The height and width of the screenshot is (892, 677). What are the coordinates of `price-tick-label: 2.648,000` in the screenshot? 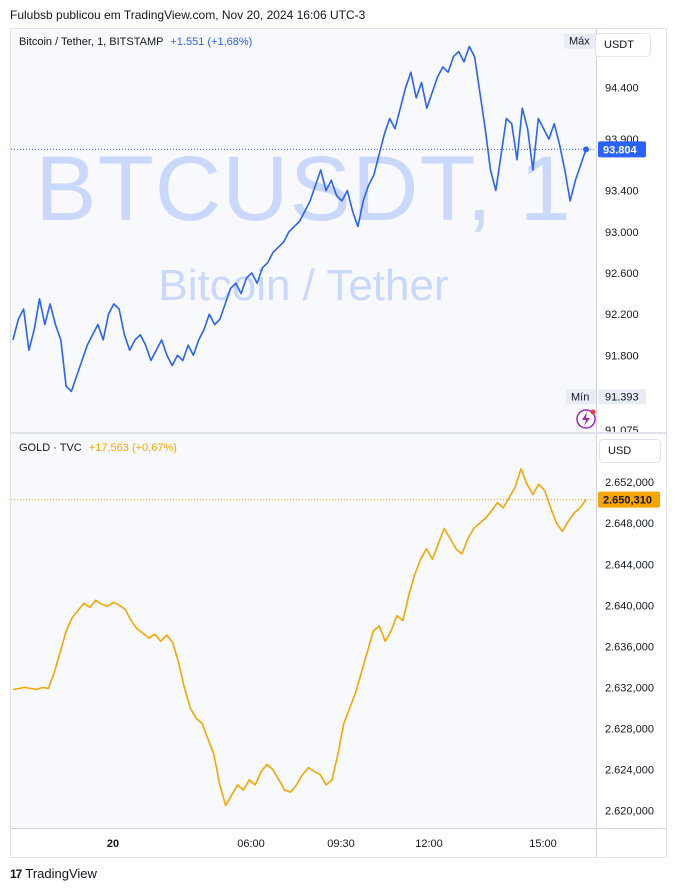 It's located at (629, 524).